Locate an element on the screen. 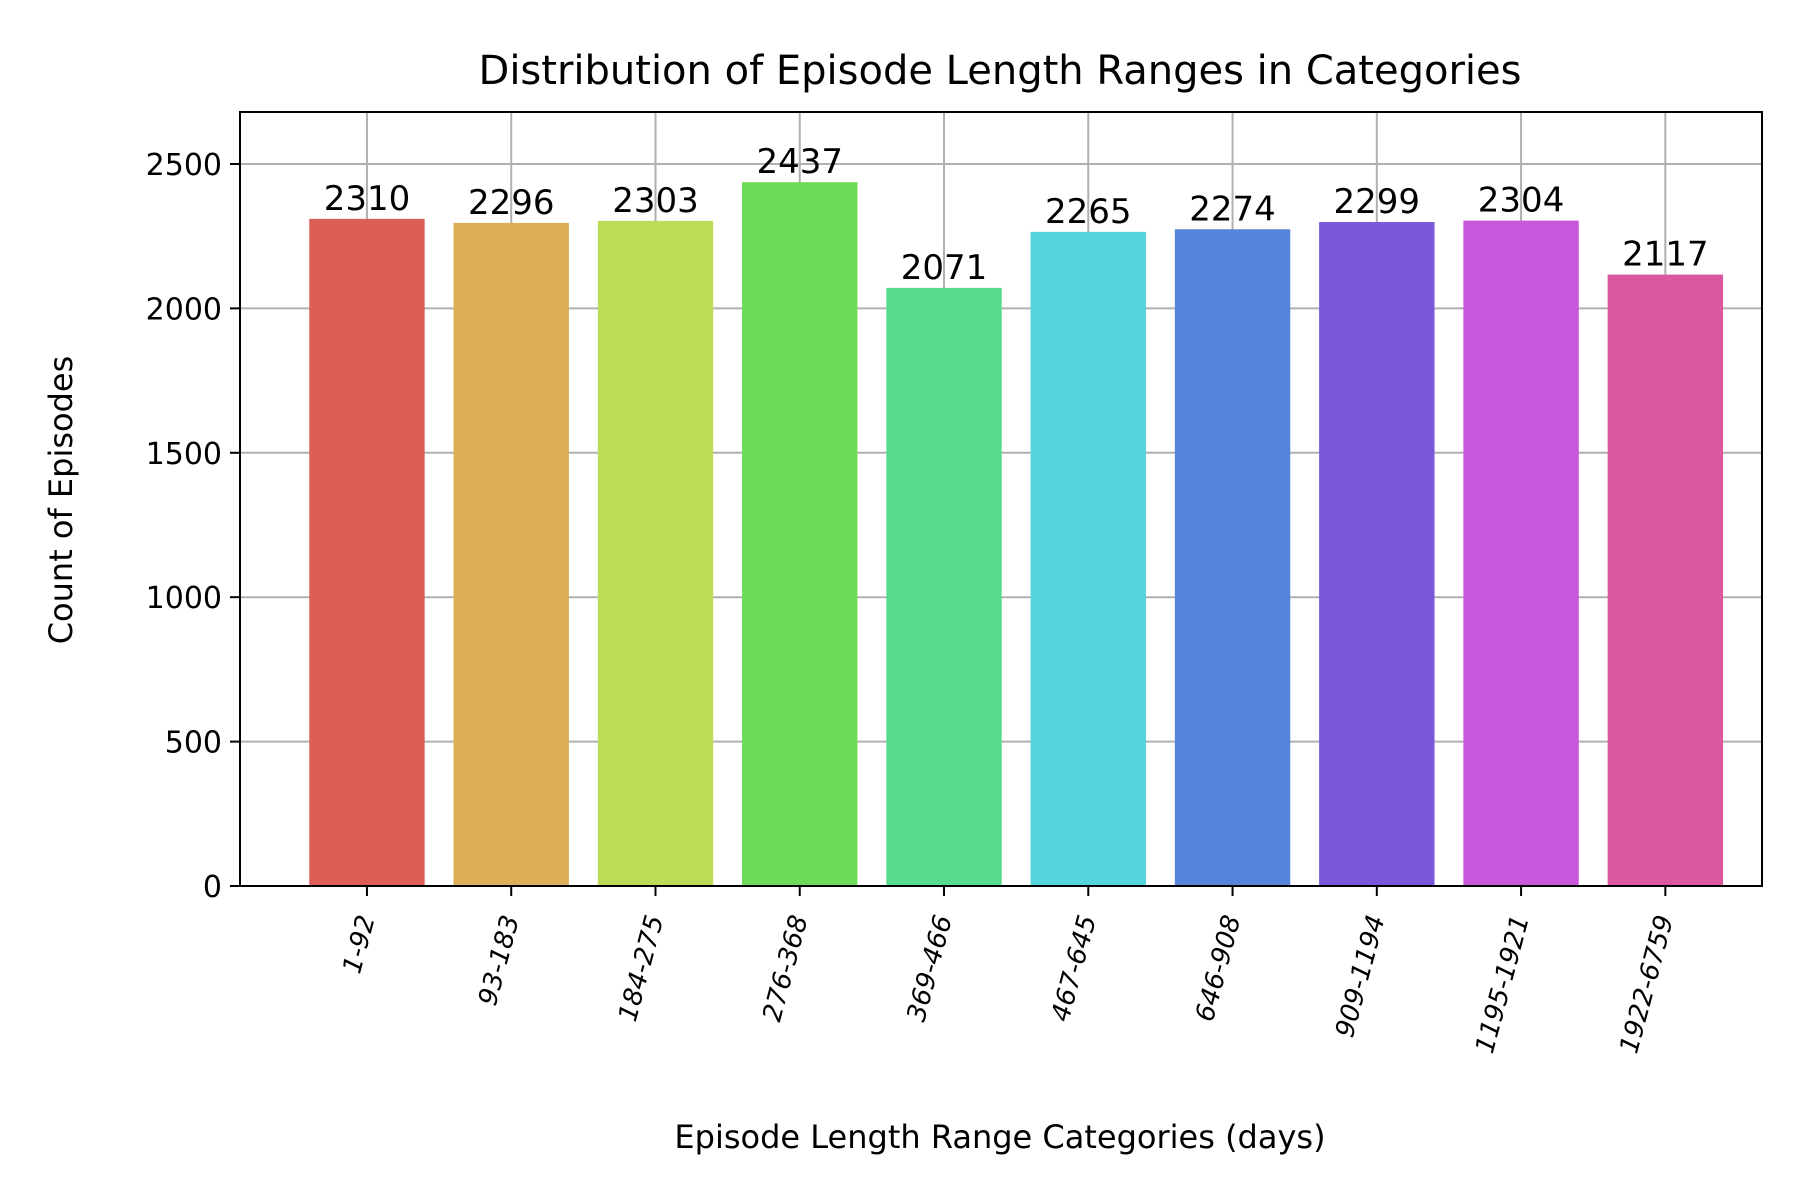 The width and height of the screenshot is (1800, 1200). y-tick-label: 500 is located at coordinates (193, 743).